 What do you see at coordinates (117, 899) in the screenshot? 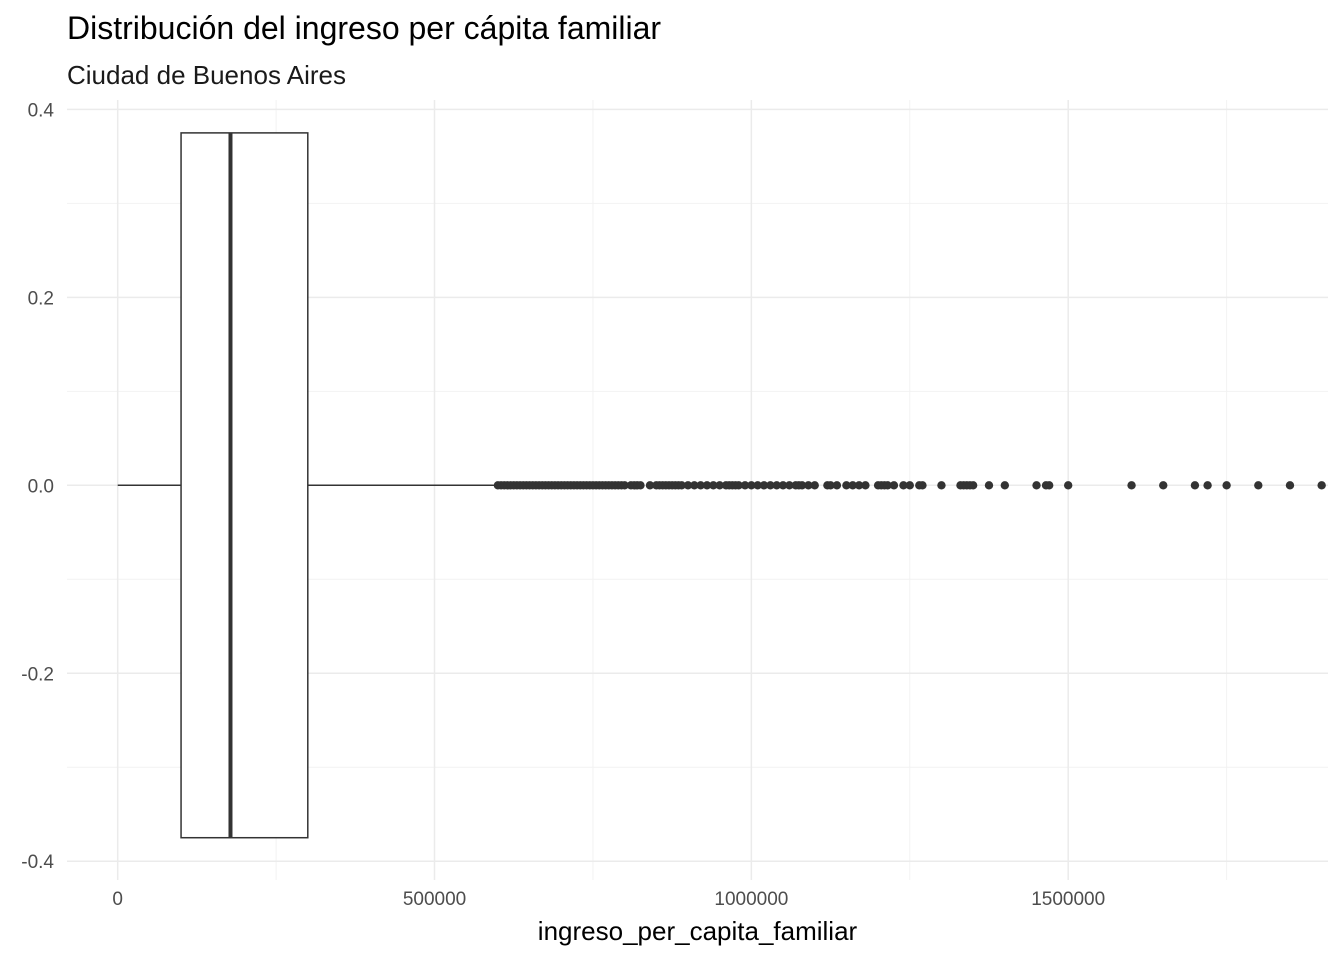
I see `x-tick-label: 0` at bounding box center [117, 899].